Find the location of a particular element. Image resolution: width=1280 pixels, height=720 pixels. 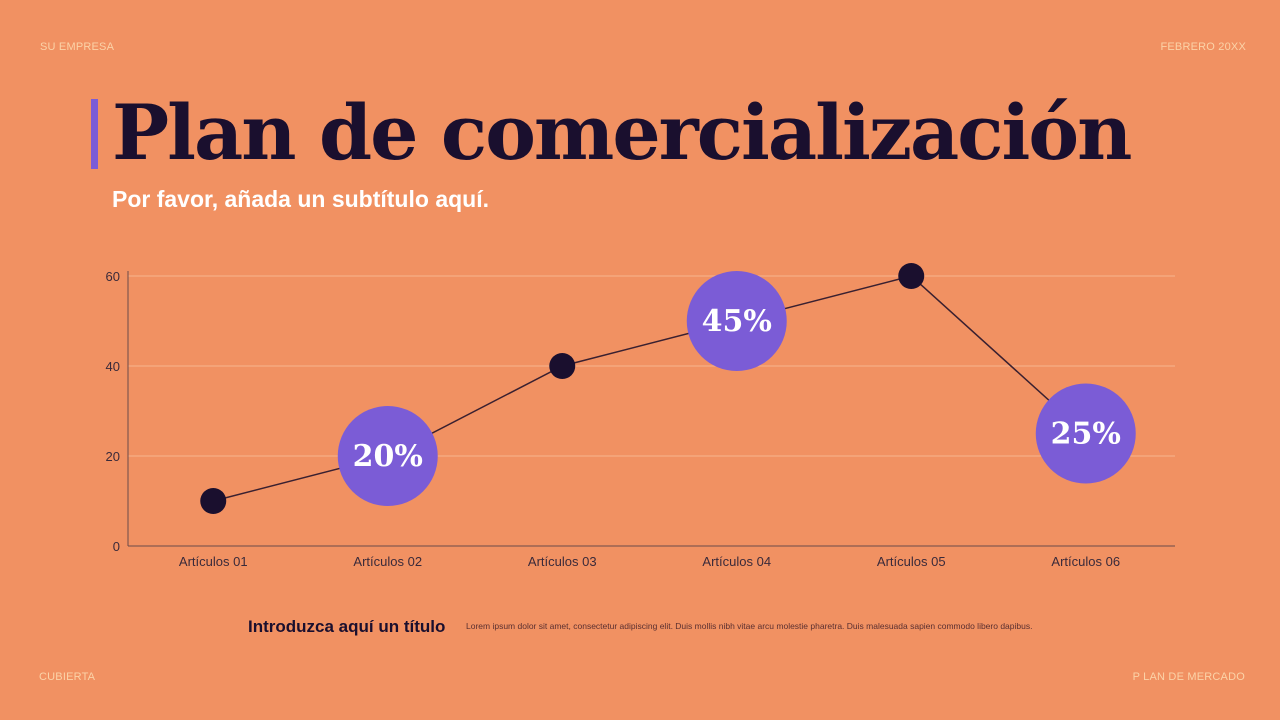

note-title: Introduzca aquí un título is located at coordinates (347, 626).